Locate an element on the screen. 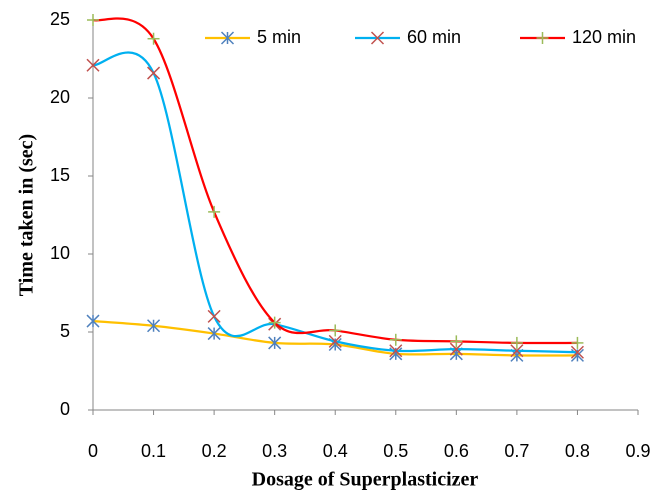 This screenshot has width=666, height=499. y-tick-label: 5 is located at coordinates (65, 331).